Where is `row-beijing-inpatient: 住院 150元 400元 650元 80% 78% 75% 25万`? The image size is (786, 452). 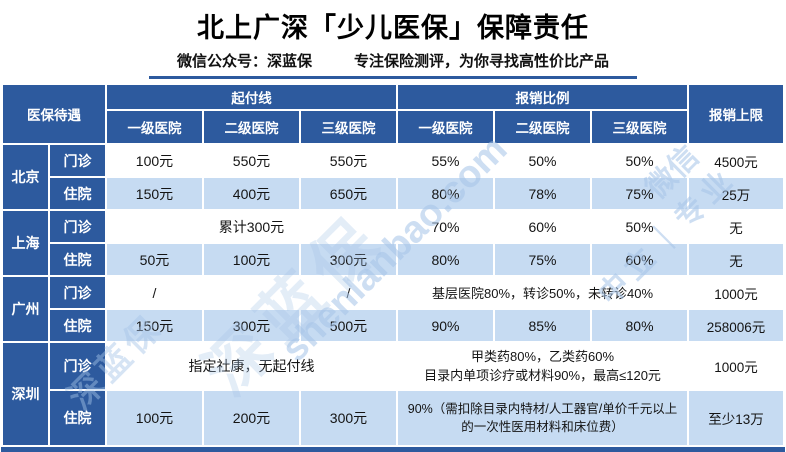
row-beijing-inpatient: 住院 150元 400元 650元 80% 78% 75% 25万 is located at coordinates (393, 193).